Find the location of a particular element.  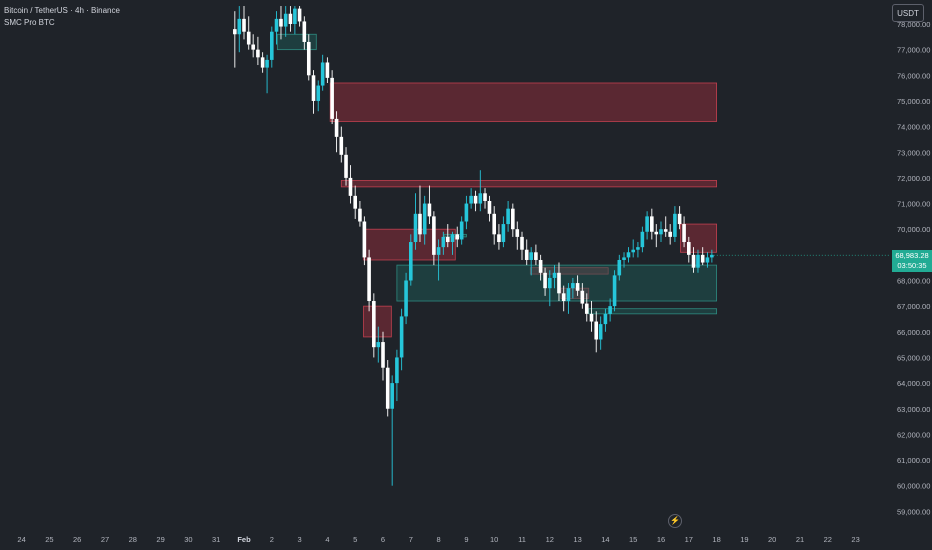

symbol-title: Bitcoin / TetherUS · 4h · Binance is located at coordinates (62, 10).